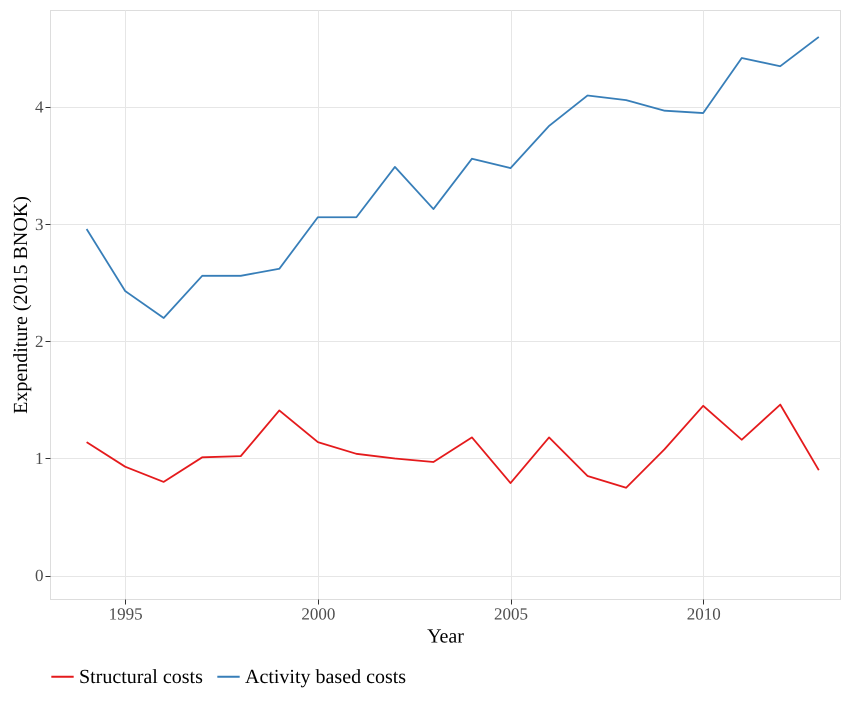 The height and width of the screenshot is (702, 855). Describe the element at coordinates (141, 677) in the screenshot. I see `legend-label: Structural costs` at that location.